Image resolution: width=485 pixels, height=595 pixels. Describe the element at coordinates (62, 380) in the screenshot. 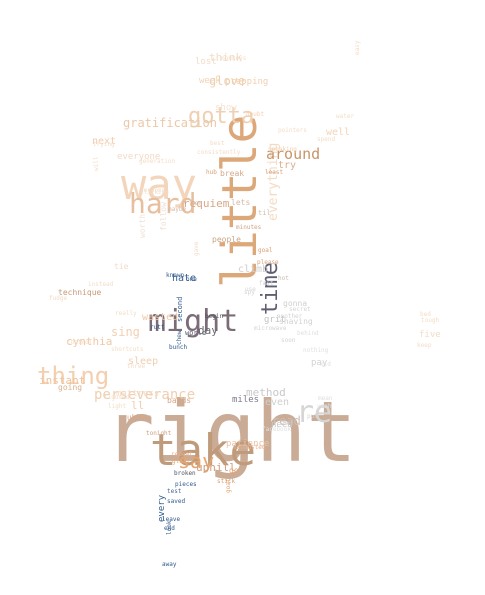

I see `word-instant: instant` at that location.